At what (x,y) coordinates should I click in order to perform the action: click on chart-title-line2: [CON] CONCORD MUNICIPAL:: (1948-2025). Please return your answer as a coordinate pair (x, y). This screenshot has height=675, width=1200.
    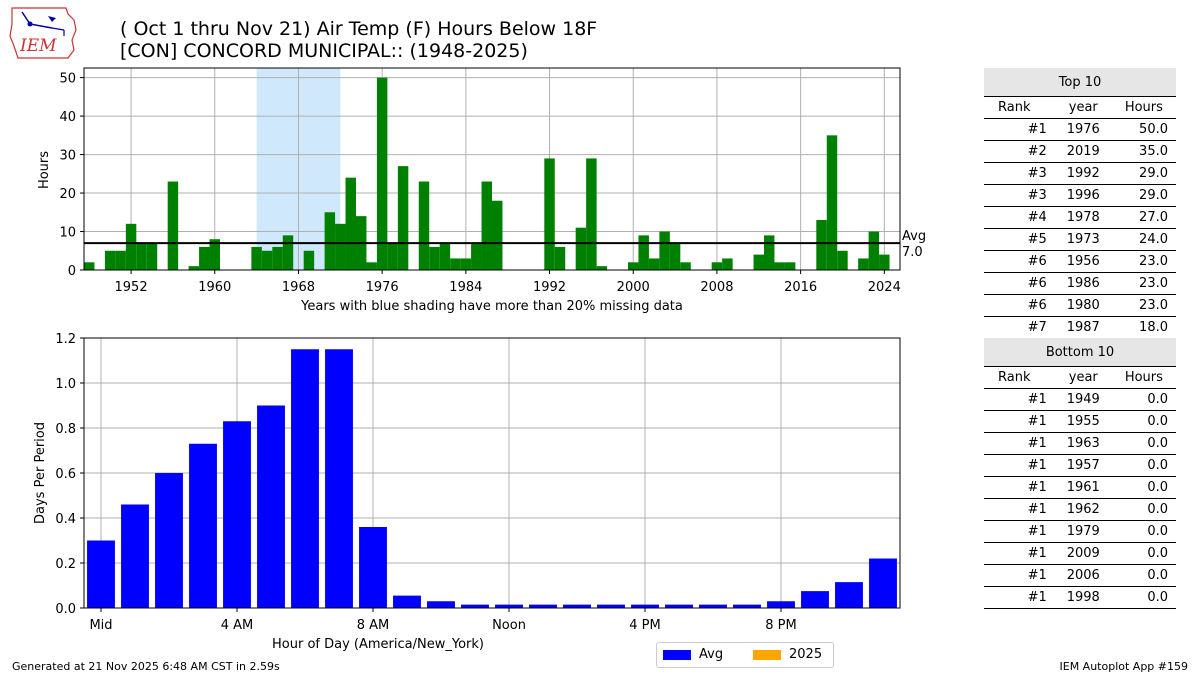
    Looking at the image, I should click on (324, 51).